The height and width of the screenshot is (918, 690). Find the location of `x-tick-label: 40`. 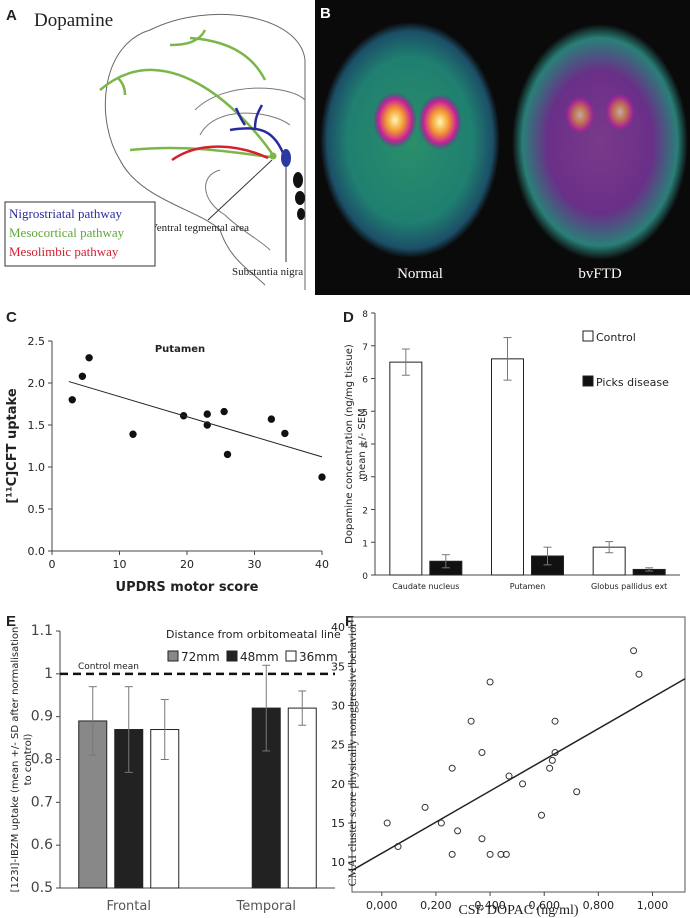

x-tick-label: 40 is located at coordinates (322, 564).